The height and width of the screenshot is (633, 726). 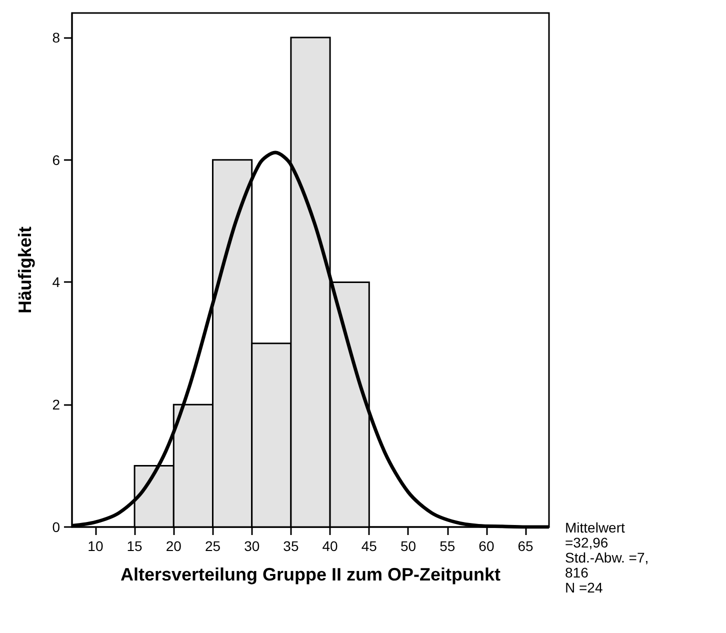 What do you see at coordinates (56, 527) in the screenshot?
I see `y-tick-label: 0` at bounding box center [56, 527].